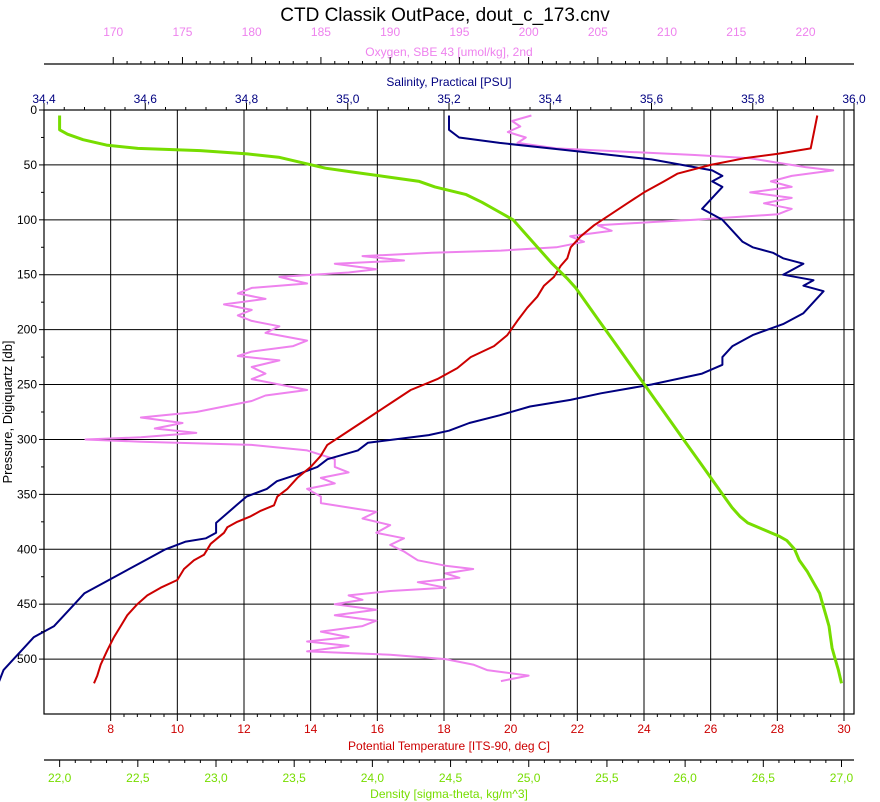  What do you see at coordinates (854, 99) in the screenshot?
I see `salinity-tick-label: 36,0` at bounding box center [854, 99].